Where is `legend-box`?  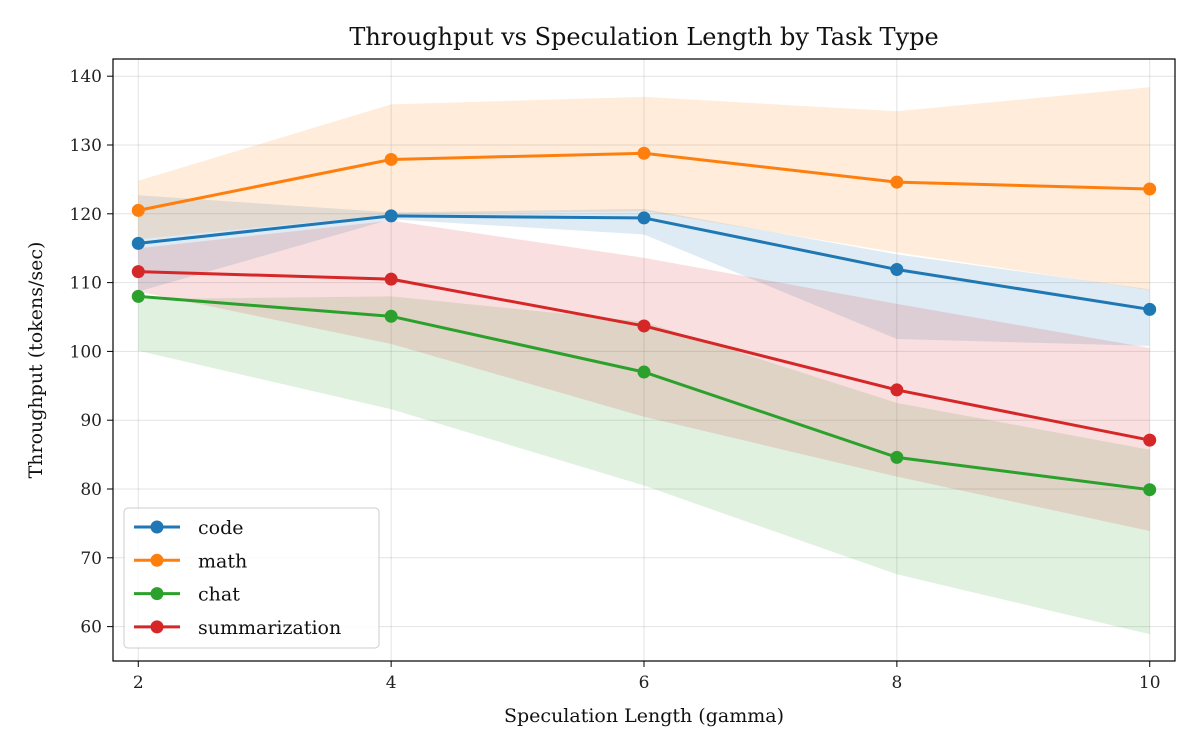 legend-box is located at coordinates (251, 578).